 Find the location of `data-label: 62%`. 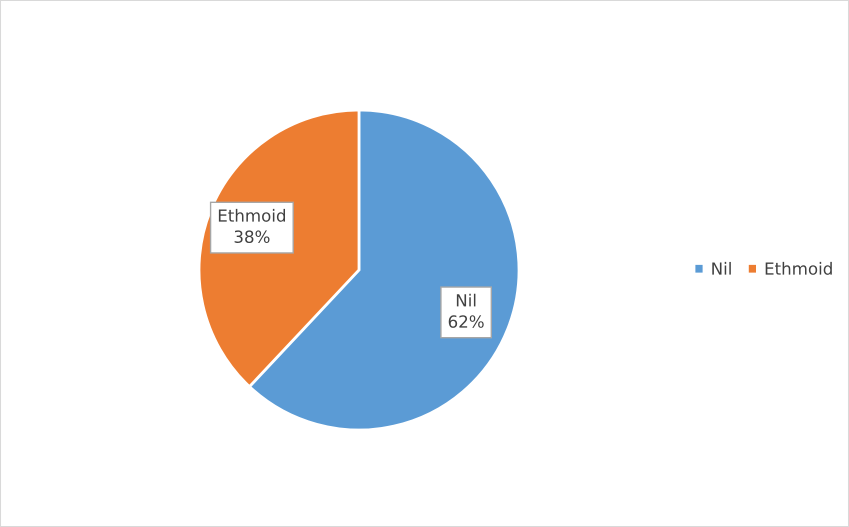

data-label: 62% is located at coordinates (466, 321).